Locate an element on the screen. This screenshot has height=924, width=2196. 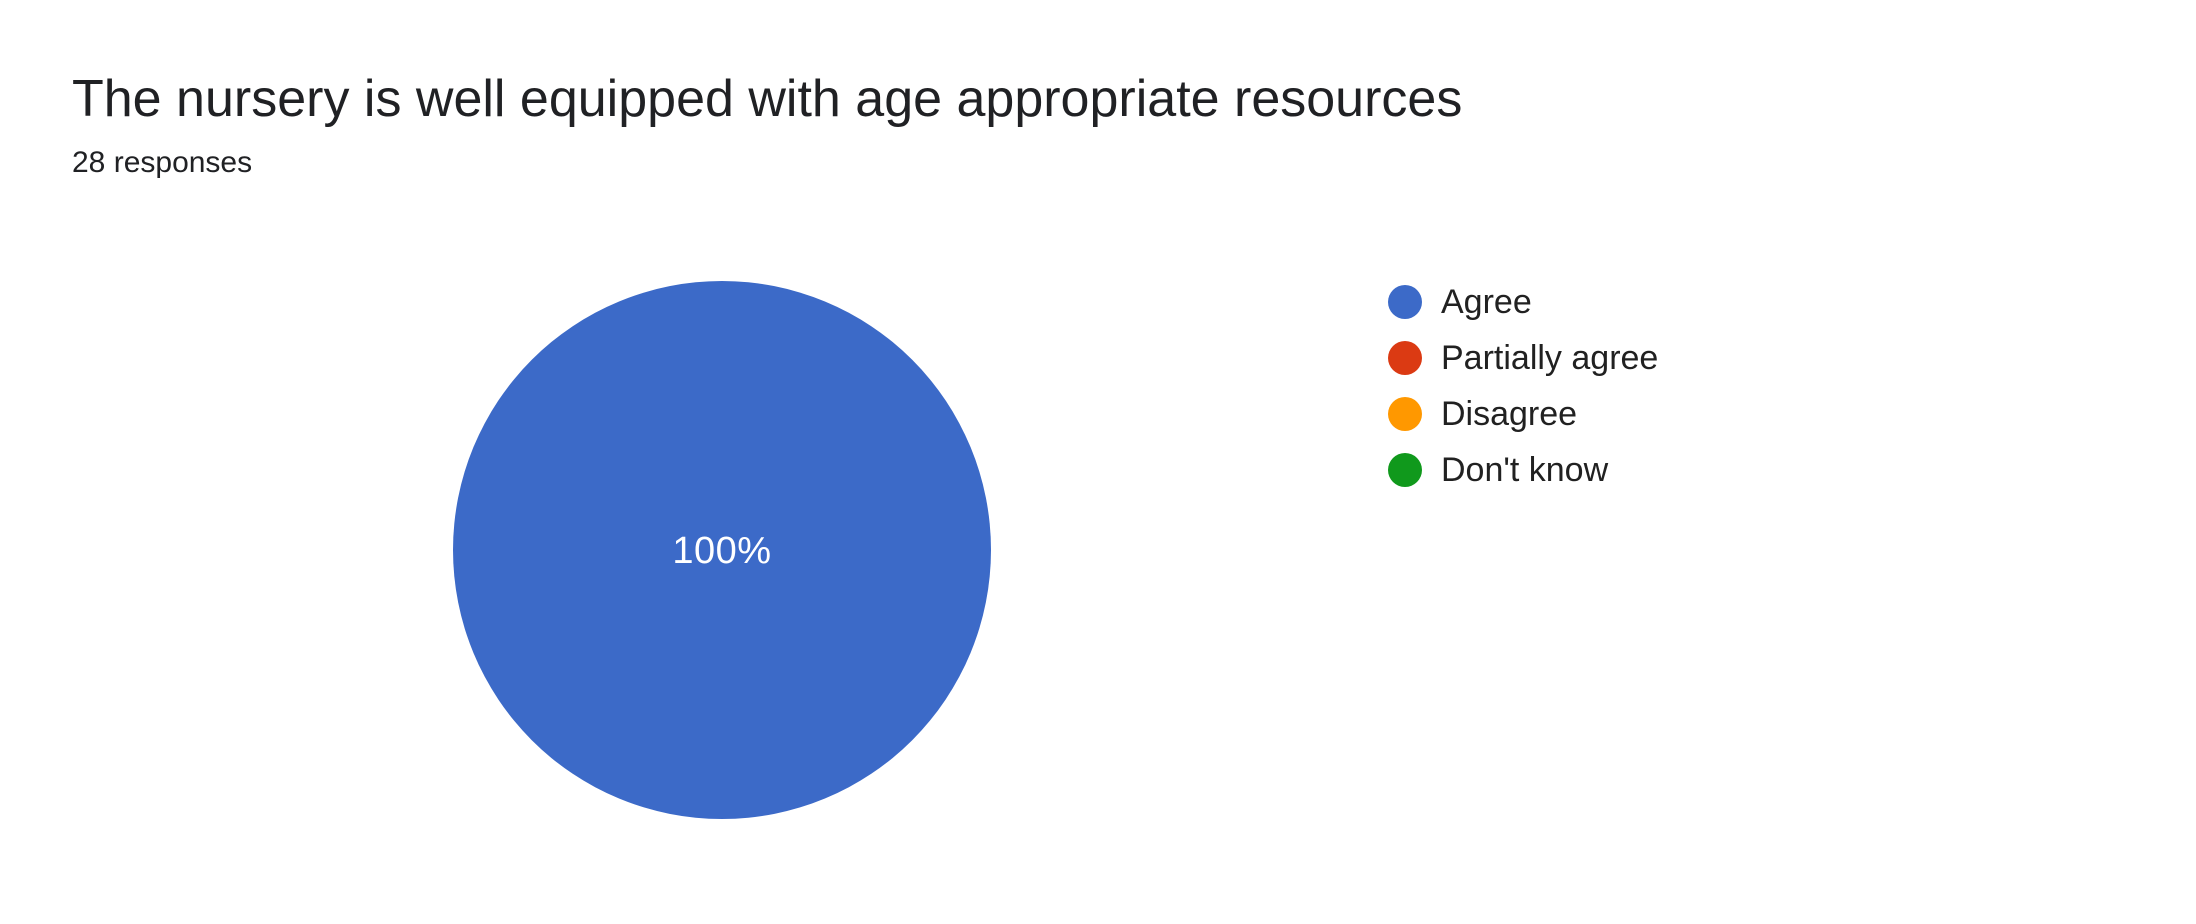
legend-item-partially-agree: Partially agree is located at coordinates (1523, 358).